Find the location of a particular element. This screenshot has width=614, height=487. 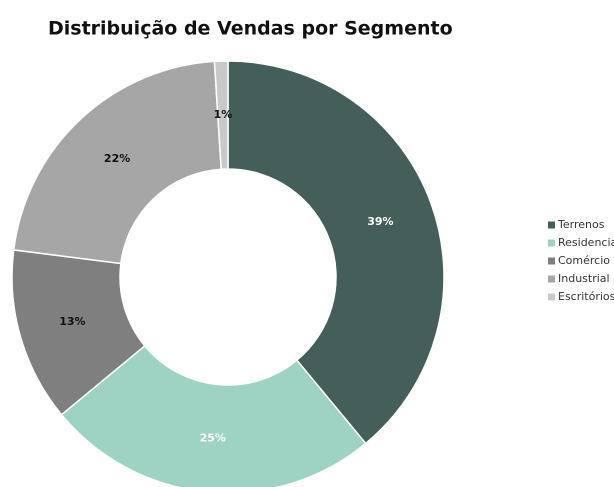

chart-title: Distribuição de Vendas por Segmento is located at coordinates (250, 29).